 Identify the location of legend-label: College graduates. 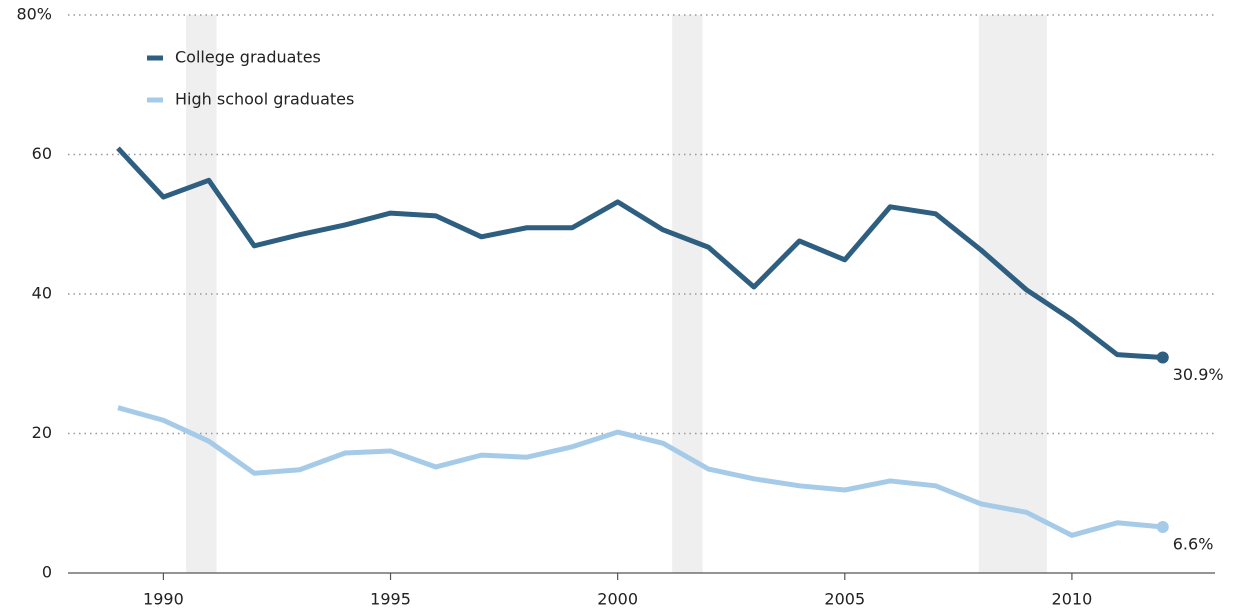
(248, 57).